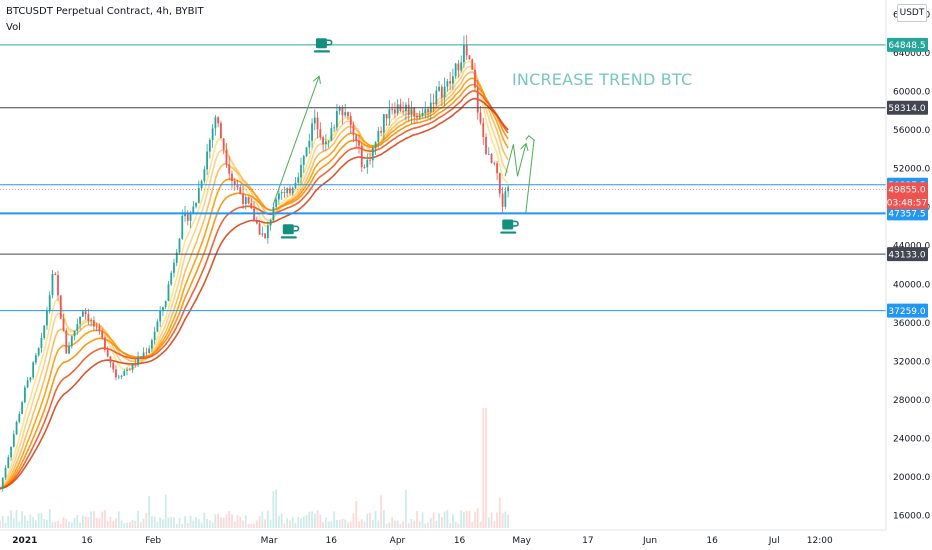 The height and width of the screenshot is (550, 932). Describe the element at coordinates (530, 176) in the screenshot. I see `target-arrow-shaft` at that location.